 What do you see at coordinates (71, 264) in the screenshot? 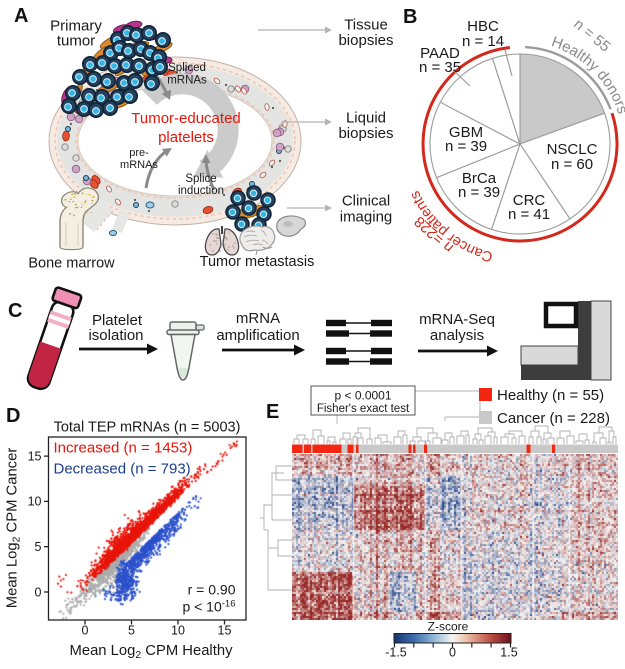
I see `svg-text: Bone marrow` at bounding box center [71, 264].